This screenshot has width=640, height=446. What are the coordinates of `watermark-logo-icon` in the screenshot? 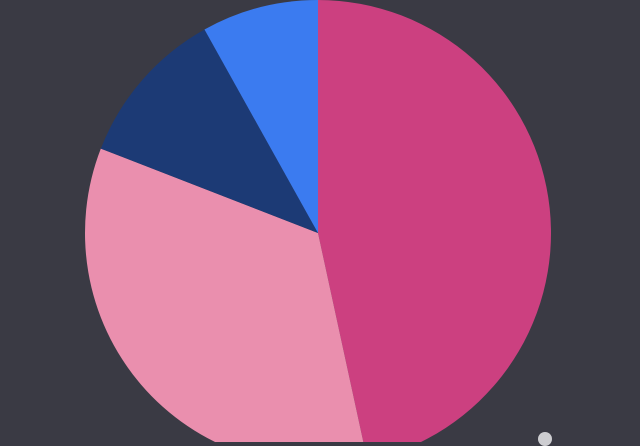 It's located at (545, 439).